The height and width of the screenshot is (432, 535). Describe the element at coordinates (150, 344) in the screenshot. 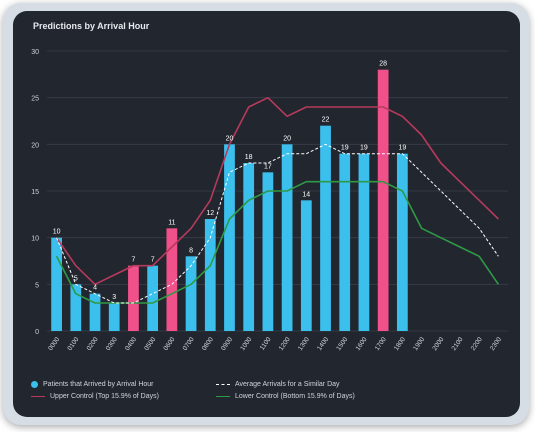

I see `x-tick-label: 0500` at that location.